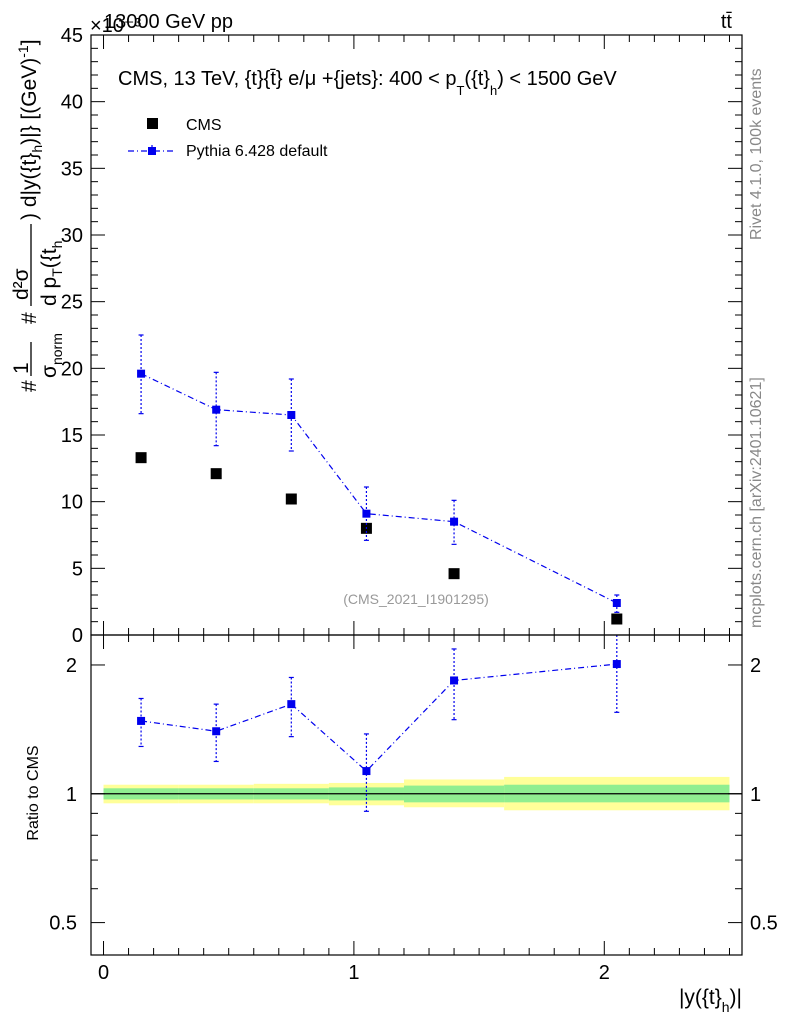 The width and height of the screenshot is (786, 1024). What do you see at coordinates (30, 129) in the screenshot?
I see `svg-text: ) d|y({t}h)|} [(GeV)-1]` at bounding box center [30, 129].